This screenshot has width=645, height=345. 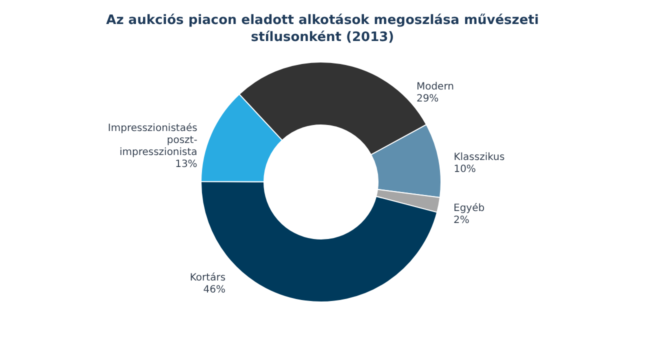 I want to click on slice-label: Klasszikus, so click(x=479, y=158).